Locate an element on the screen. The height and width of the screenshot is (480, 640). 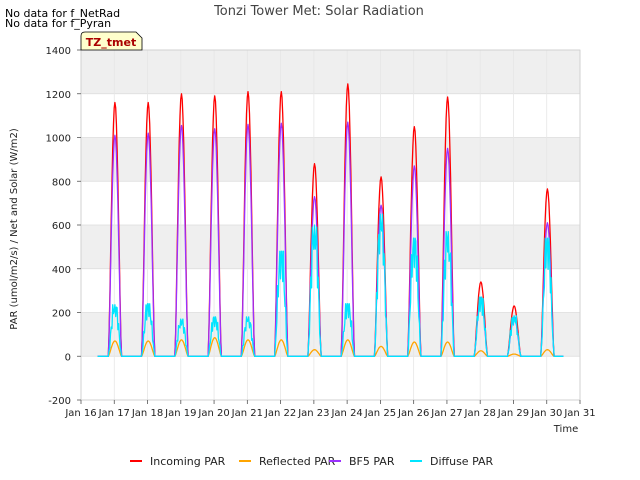
y-tick-label: 200 is located at coordinates (61, 314).